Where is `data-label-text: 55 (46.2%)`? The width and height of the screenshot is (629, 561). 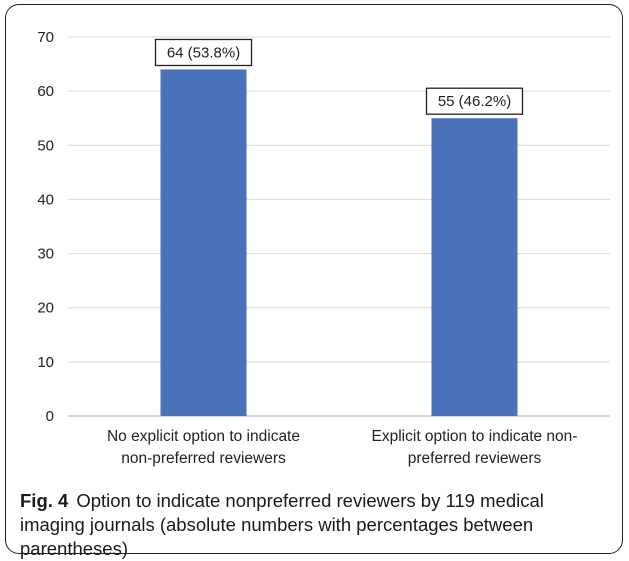 data-label-text: 55 (46.2%) is located at coordinates (474, 101).